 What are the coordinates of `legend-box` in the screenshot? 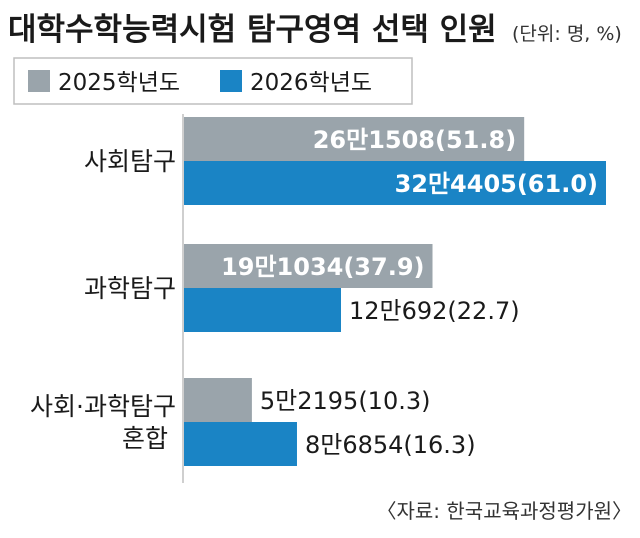 It's located at (213, 81).